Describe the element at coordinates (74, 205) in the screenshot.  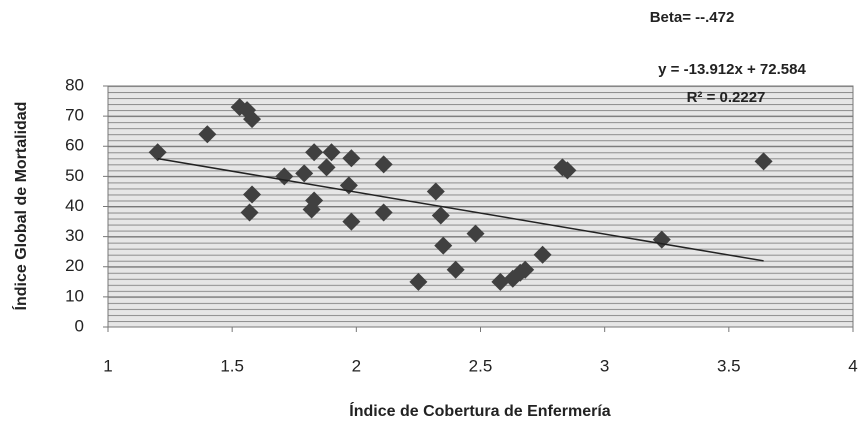
I see `y-tick-label: 40` at that location.